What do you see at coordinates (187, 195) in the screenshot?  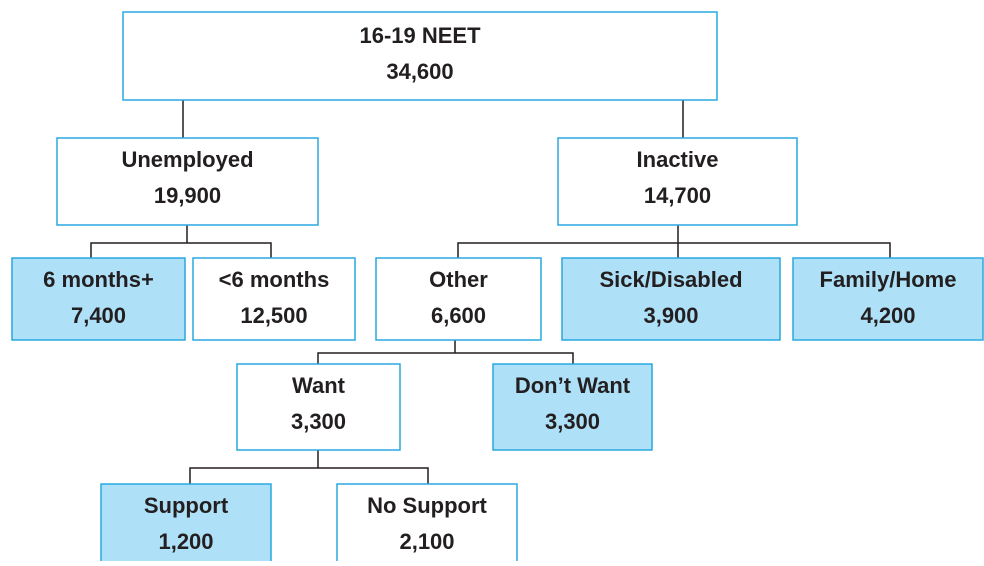 I see `node-value: 19,900` at bounding box center [187, 195].